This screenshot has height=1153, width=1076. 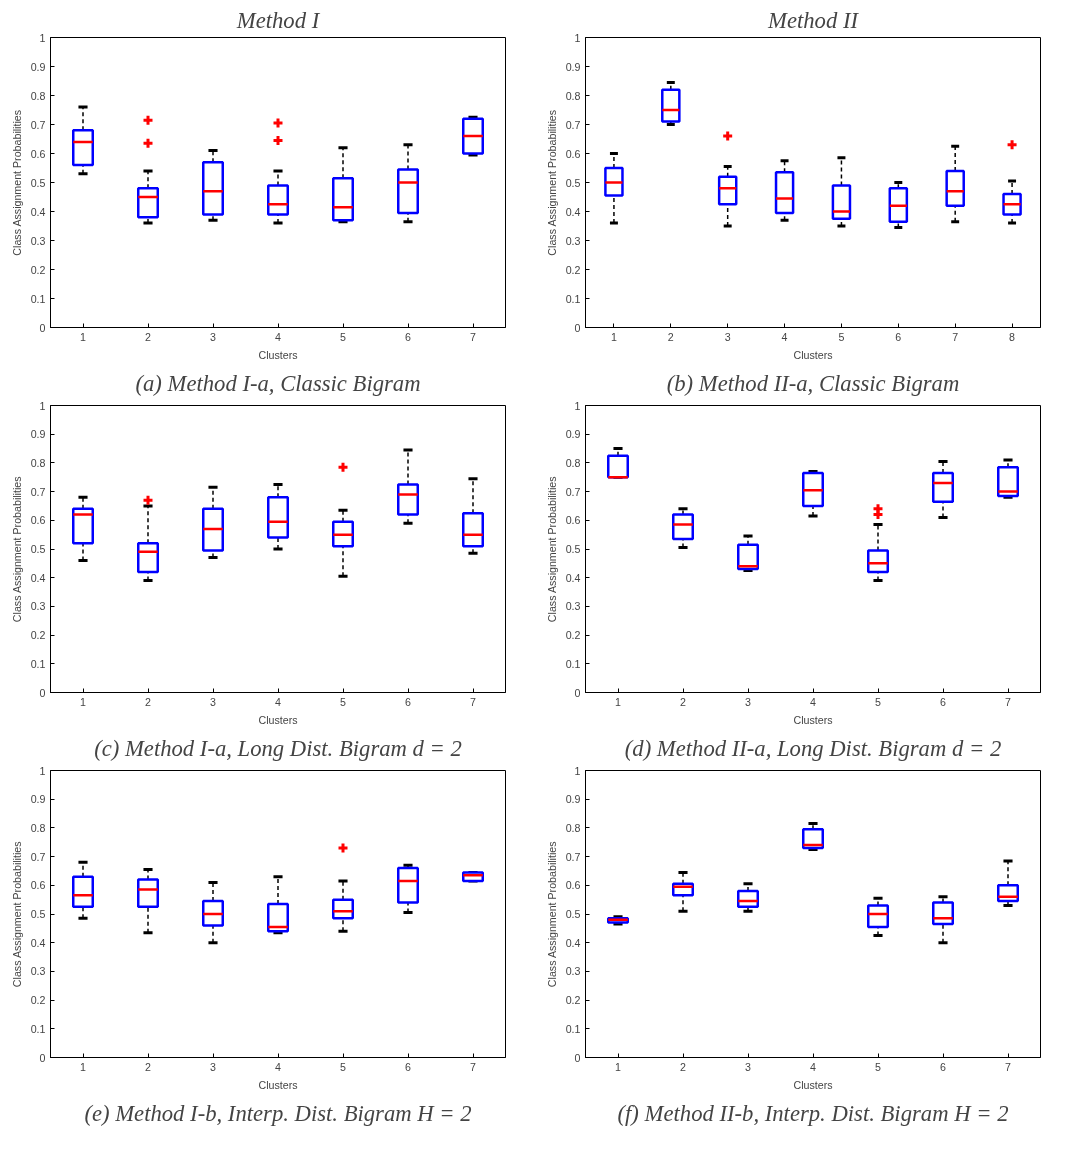 I want to click on text: (f) Method II-b, Interp. Dist. Bigram H = 2, so click(x=813, y=1113).